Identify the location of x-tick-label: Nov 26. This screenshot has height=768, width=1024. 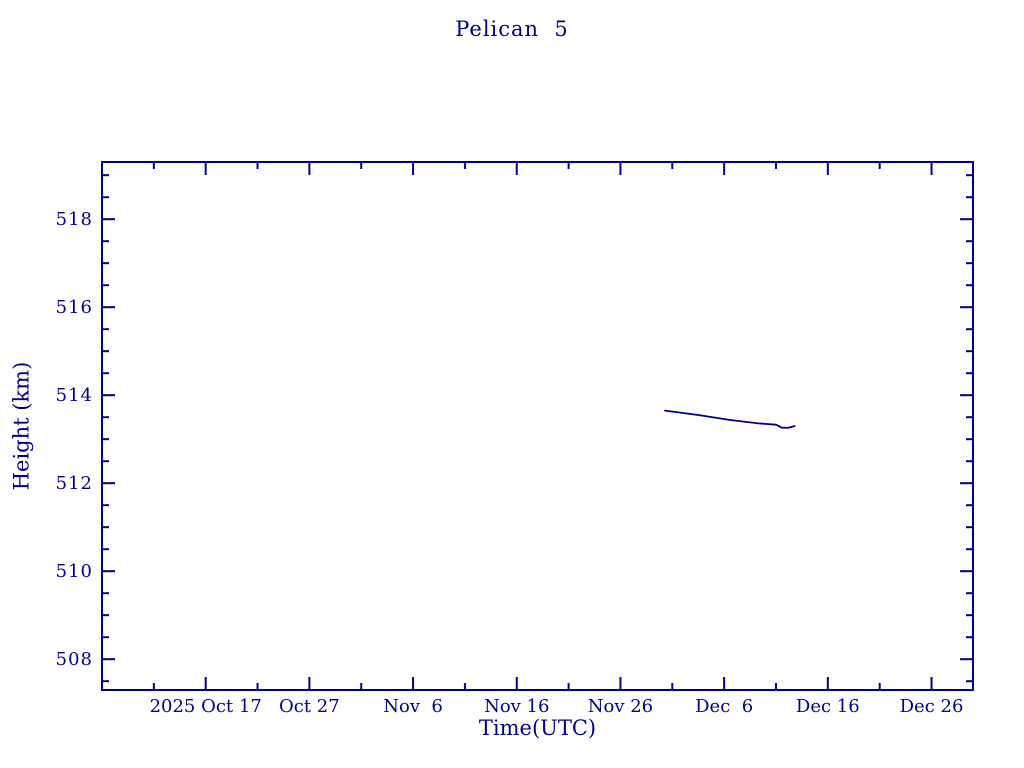
(620, 706).